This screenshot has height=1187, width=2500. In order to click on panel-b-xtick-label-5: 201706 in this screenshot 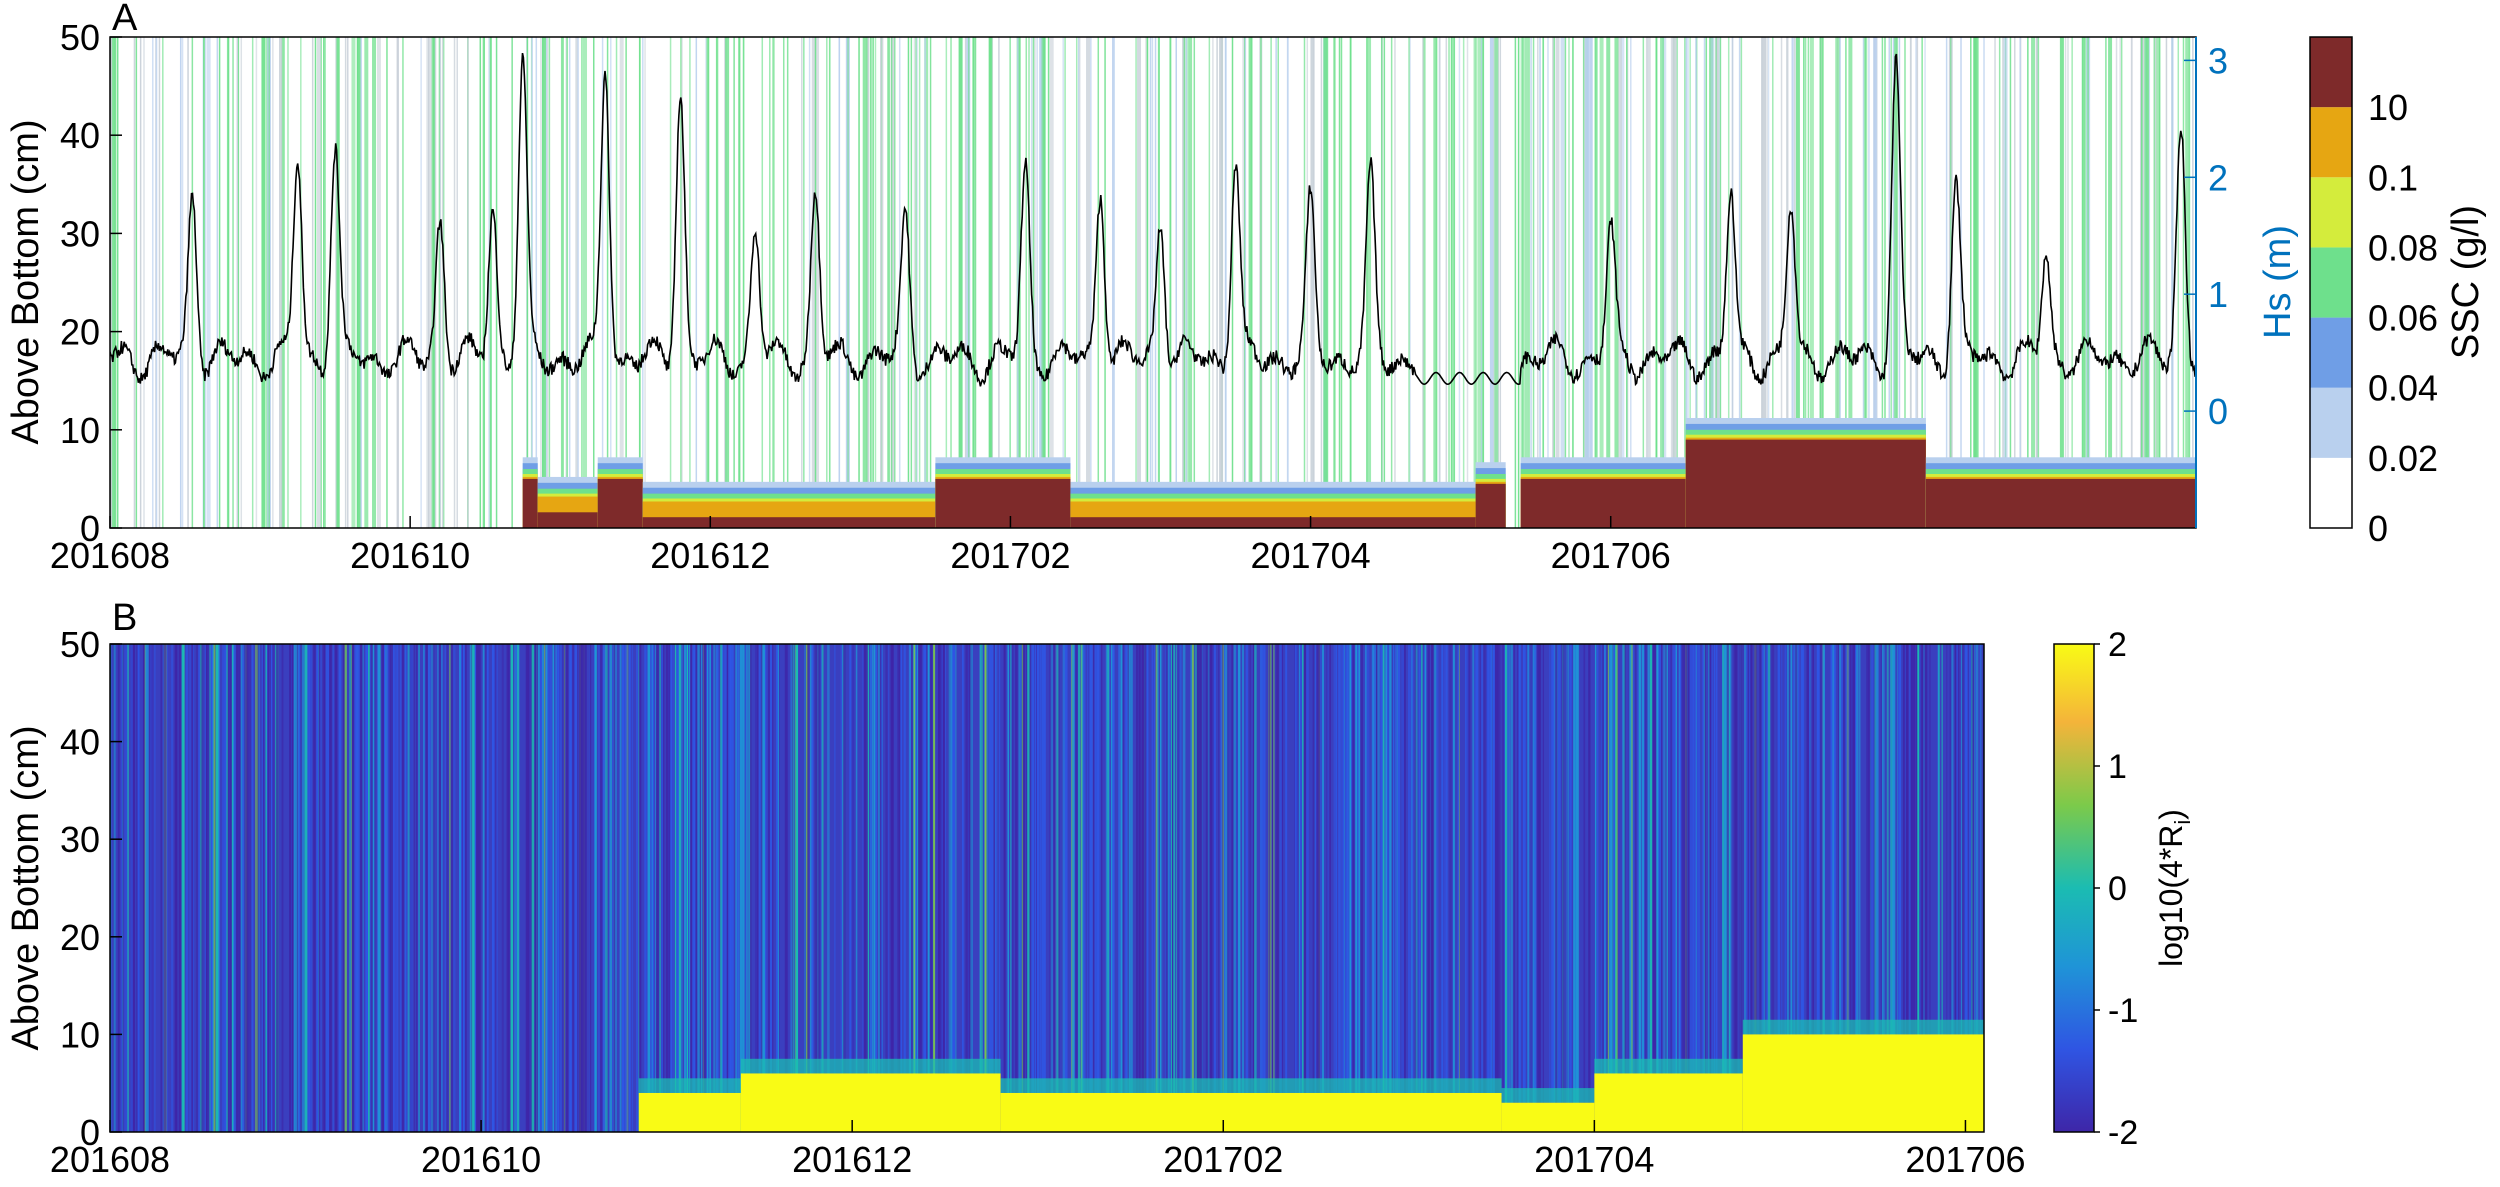, I will do `click(1965, 1159)`.